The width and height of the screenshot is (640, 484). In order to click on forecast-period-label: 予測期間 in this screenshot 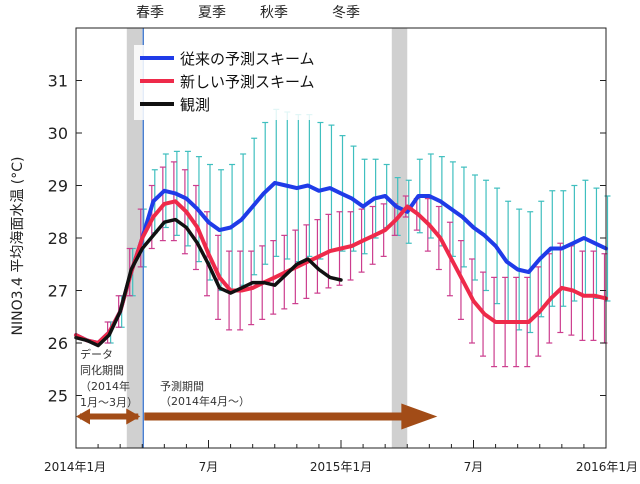, I will do `click(182, 386)`.